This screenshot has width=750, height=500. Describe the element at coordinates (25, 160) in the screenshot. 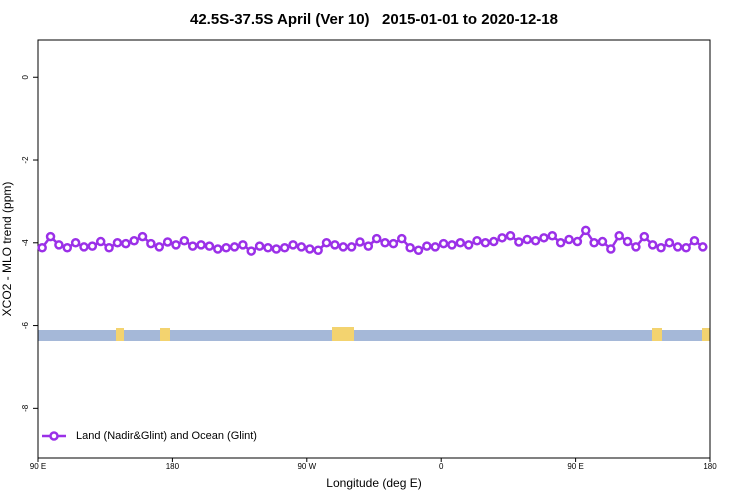

I see `y-tick-label: -2` at that location.